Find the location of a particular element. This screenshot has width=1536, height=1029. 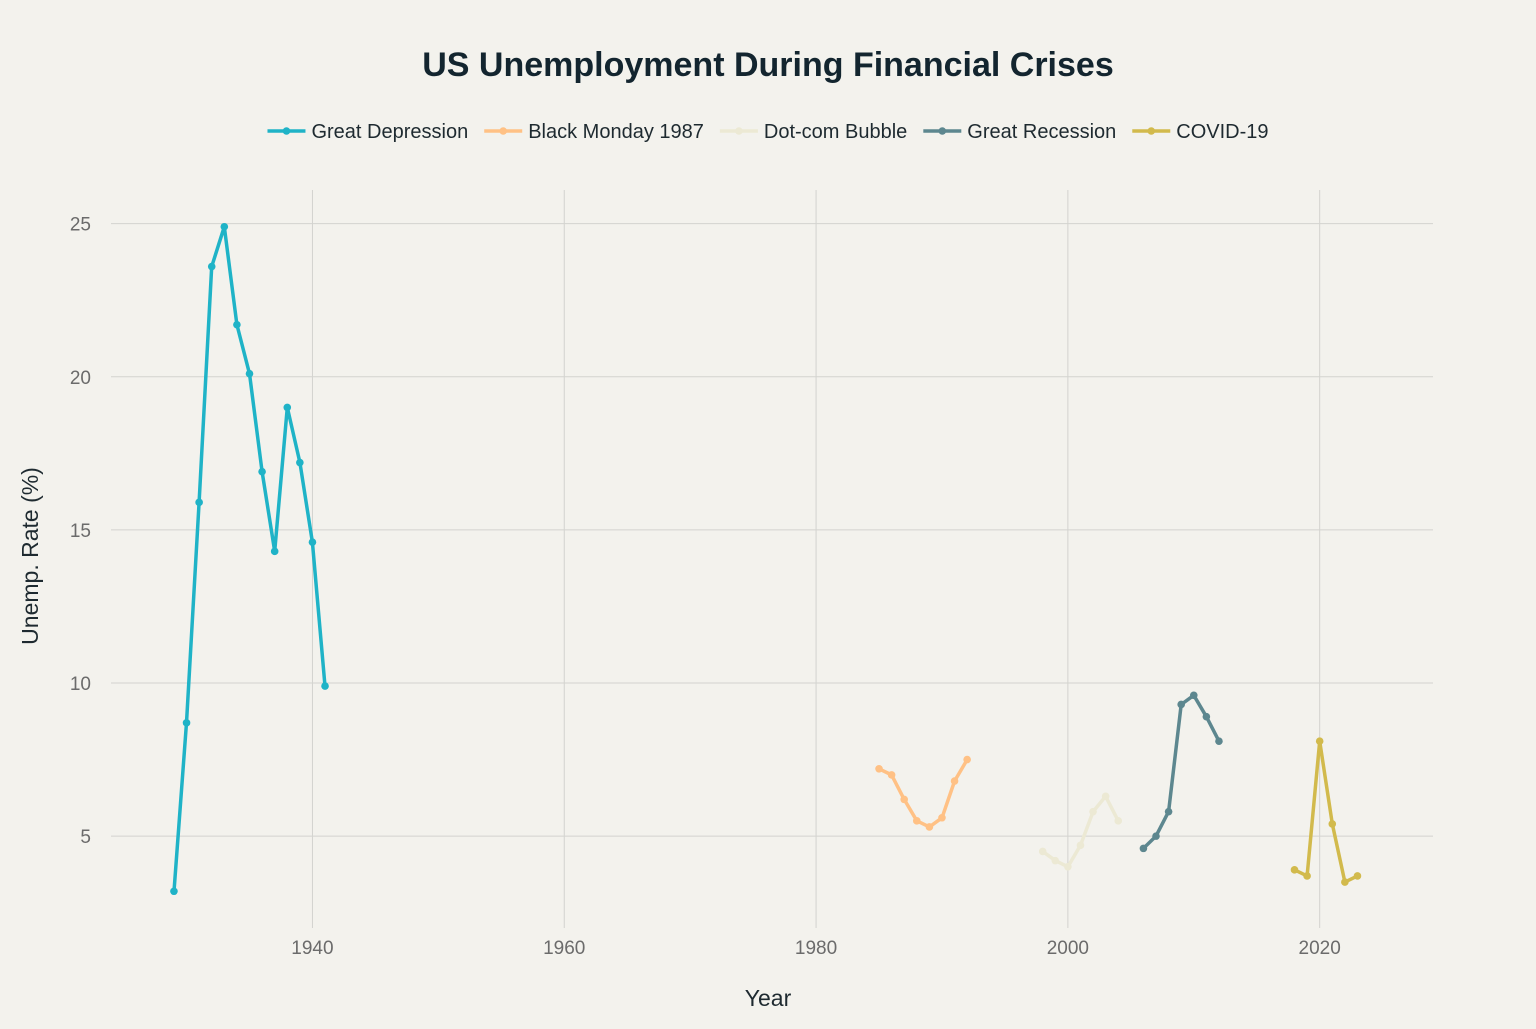

series-dot-com-bubble is located at coordinates (1080, 831).